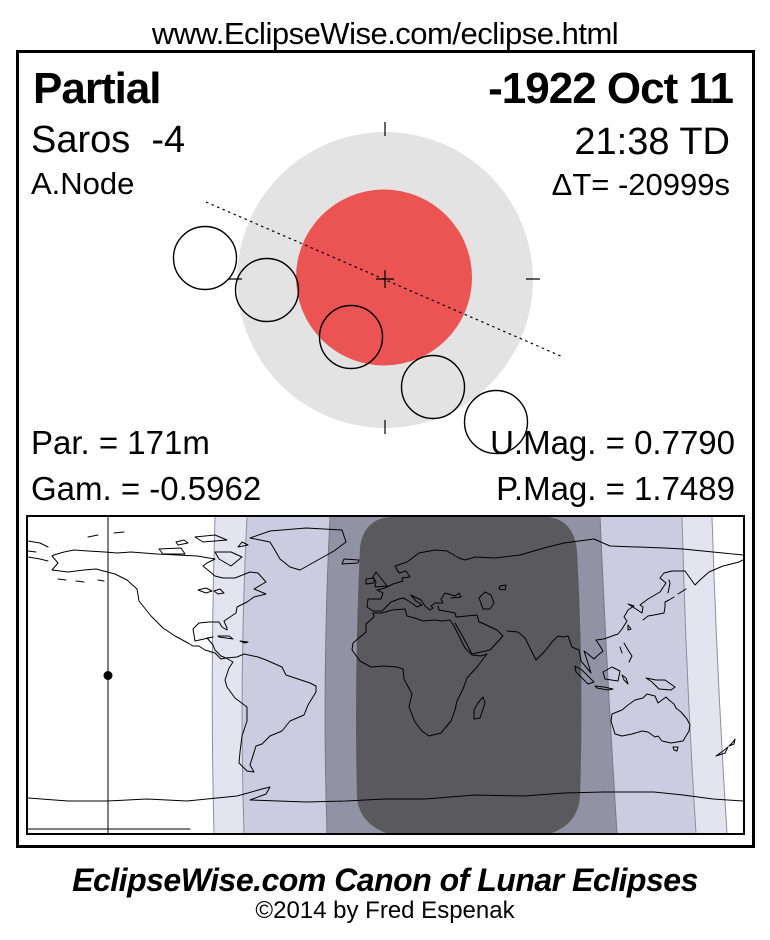 The height and width of the screenshot is (940, 770). I want to click on canon-title: EclipseWise.com Canon of Lunar Eclipses, so click(385, 880).